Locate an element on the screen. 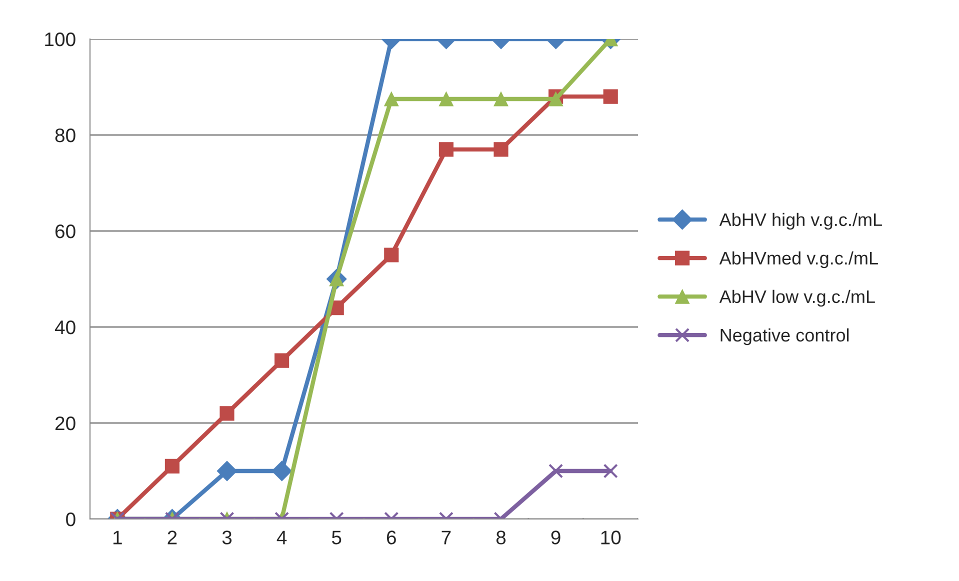 The image size is (959, 581). y-tick-label: 80 is located at coordinates (65, 135).